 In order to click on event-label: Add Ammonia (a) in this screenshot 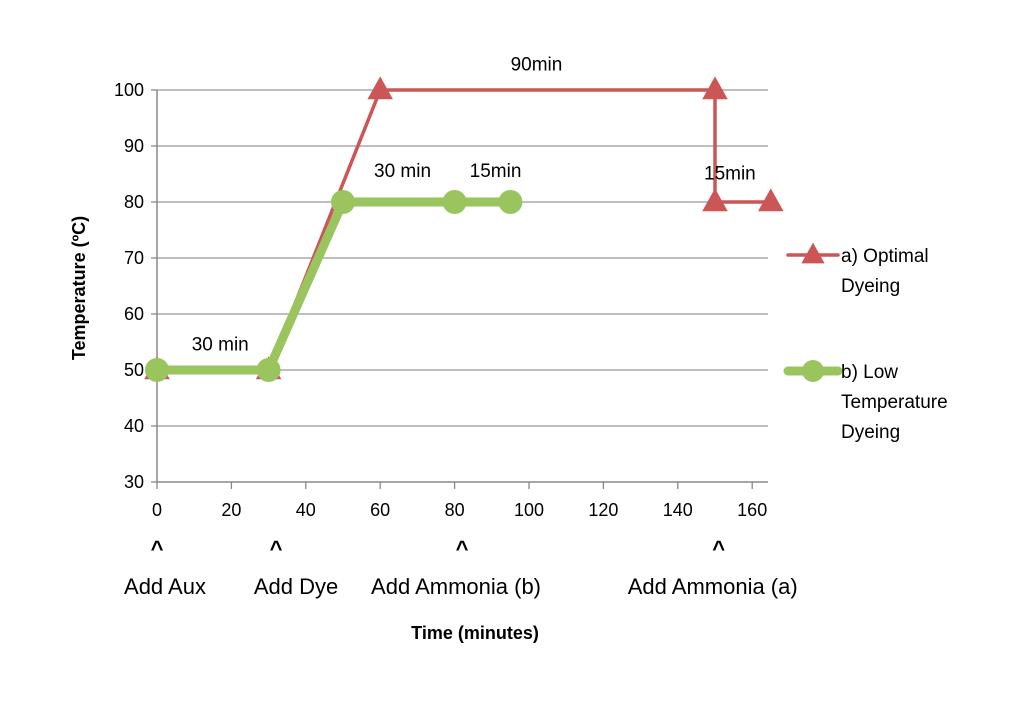, I will do `click(713, 586)`.